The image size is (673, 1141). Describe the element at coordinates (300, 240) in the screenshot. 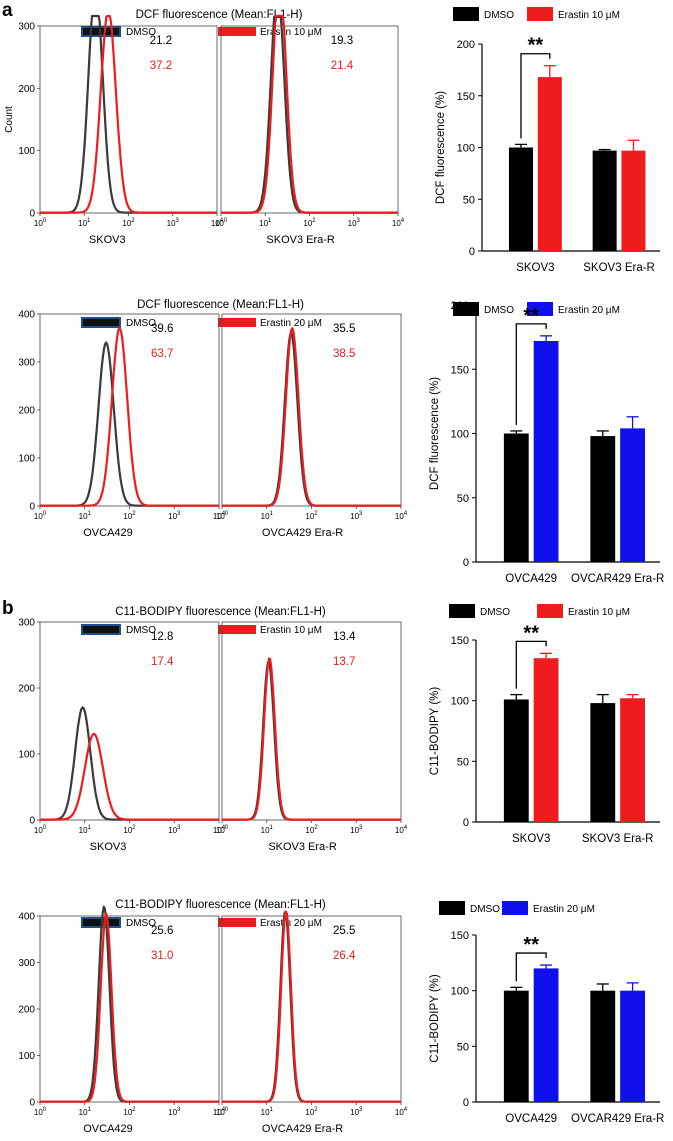

I see `histogram-xlabel: SKOV3 Era-R` at that location.